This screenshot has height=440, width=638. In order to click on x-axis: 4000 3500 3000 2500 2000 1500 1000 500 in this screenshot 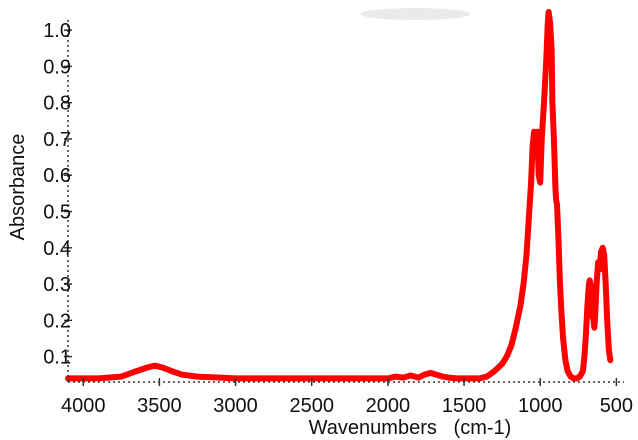, I will do `click(347, 397)`.